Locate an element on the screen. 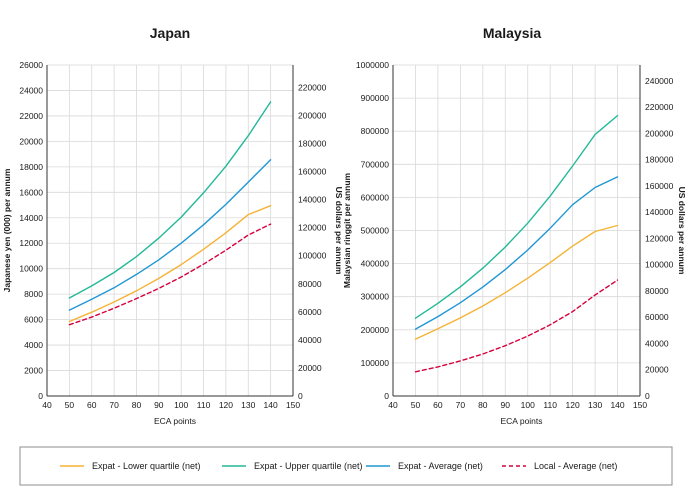  malaysia-y2-axis-label: US dollars per annum is located at coordinates (682, 231).